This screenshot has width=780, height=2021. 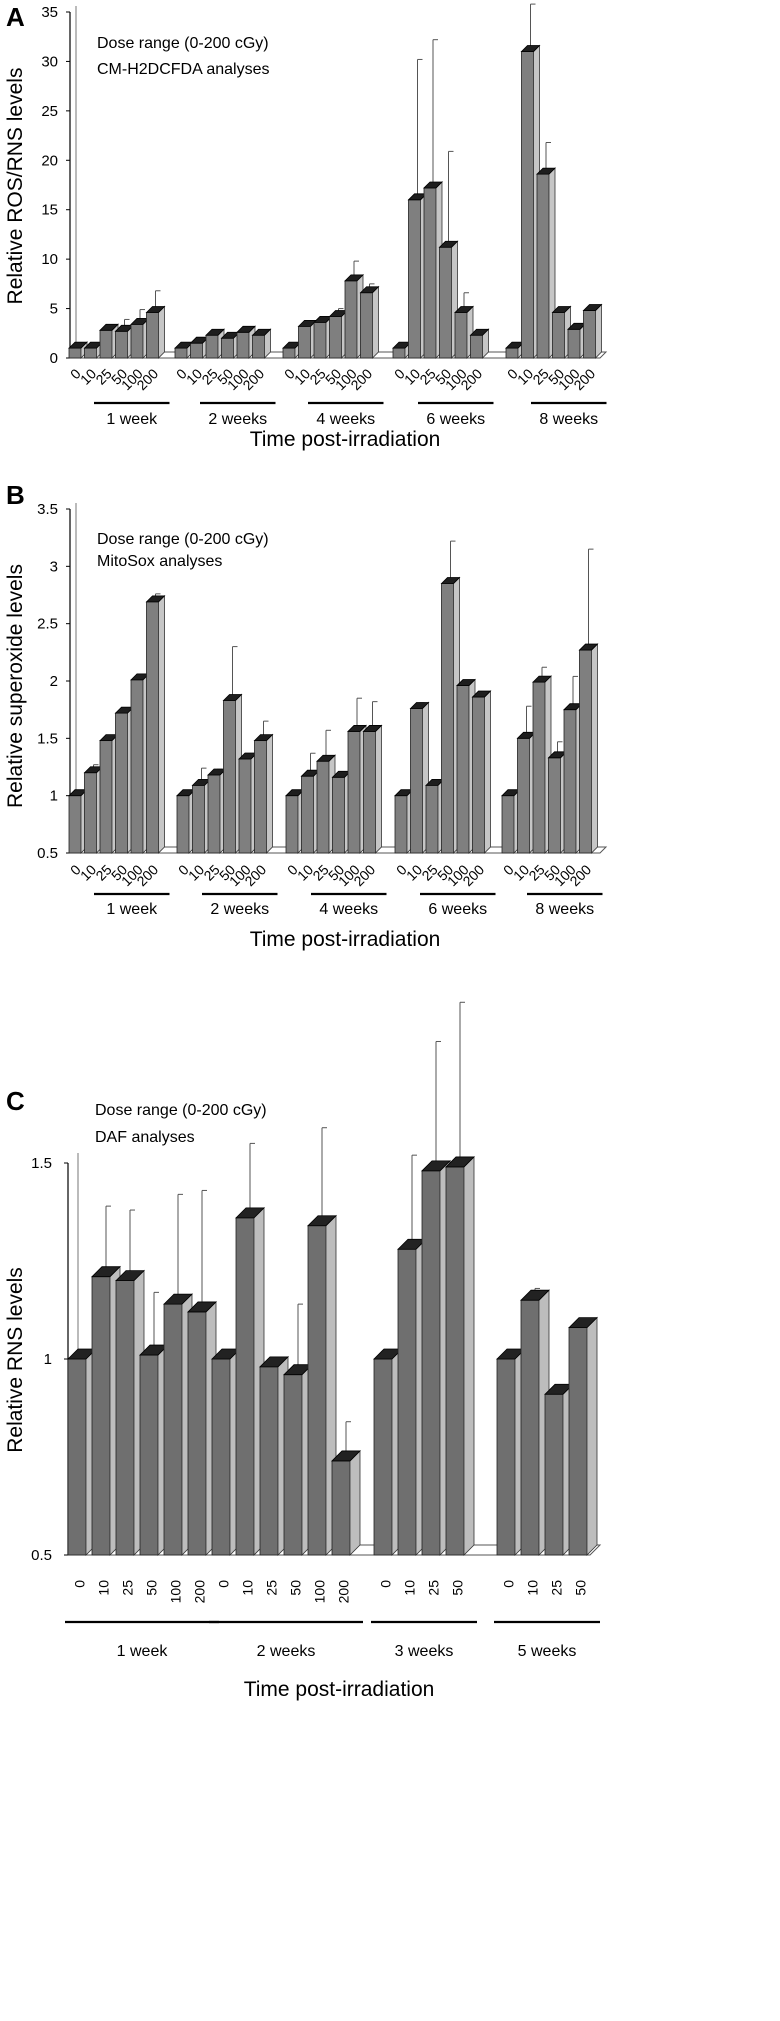 What do you see at coordinates (15, 1360) in the screenshot?
I see `y-axis-title: Relative RNS levels` at bounding box center [15, 1360].